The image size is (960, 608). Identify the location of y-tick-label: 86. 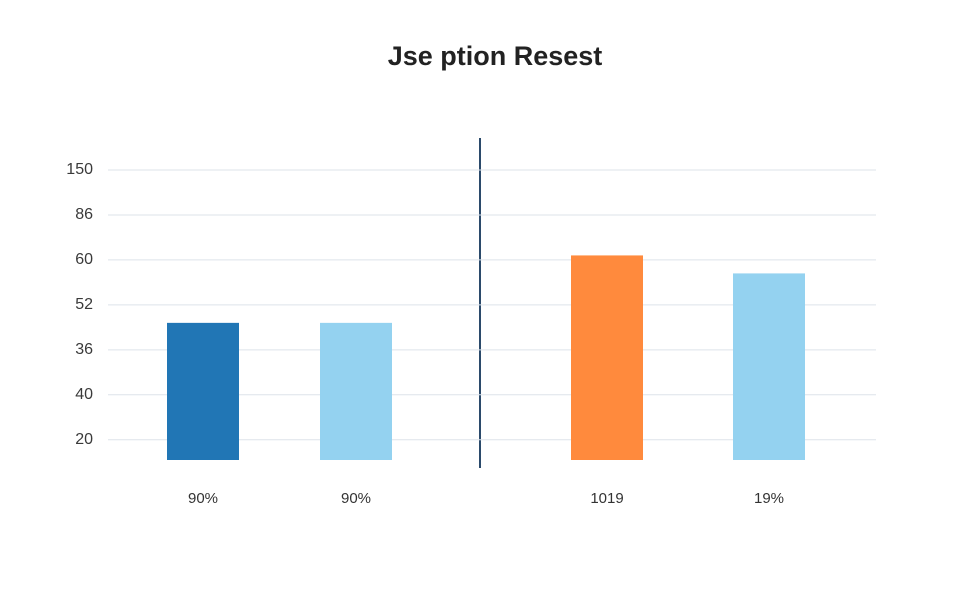
(84, 214).